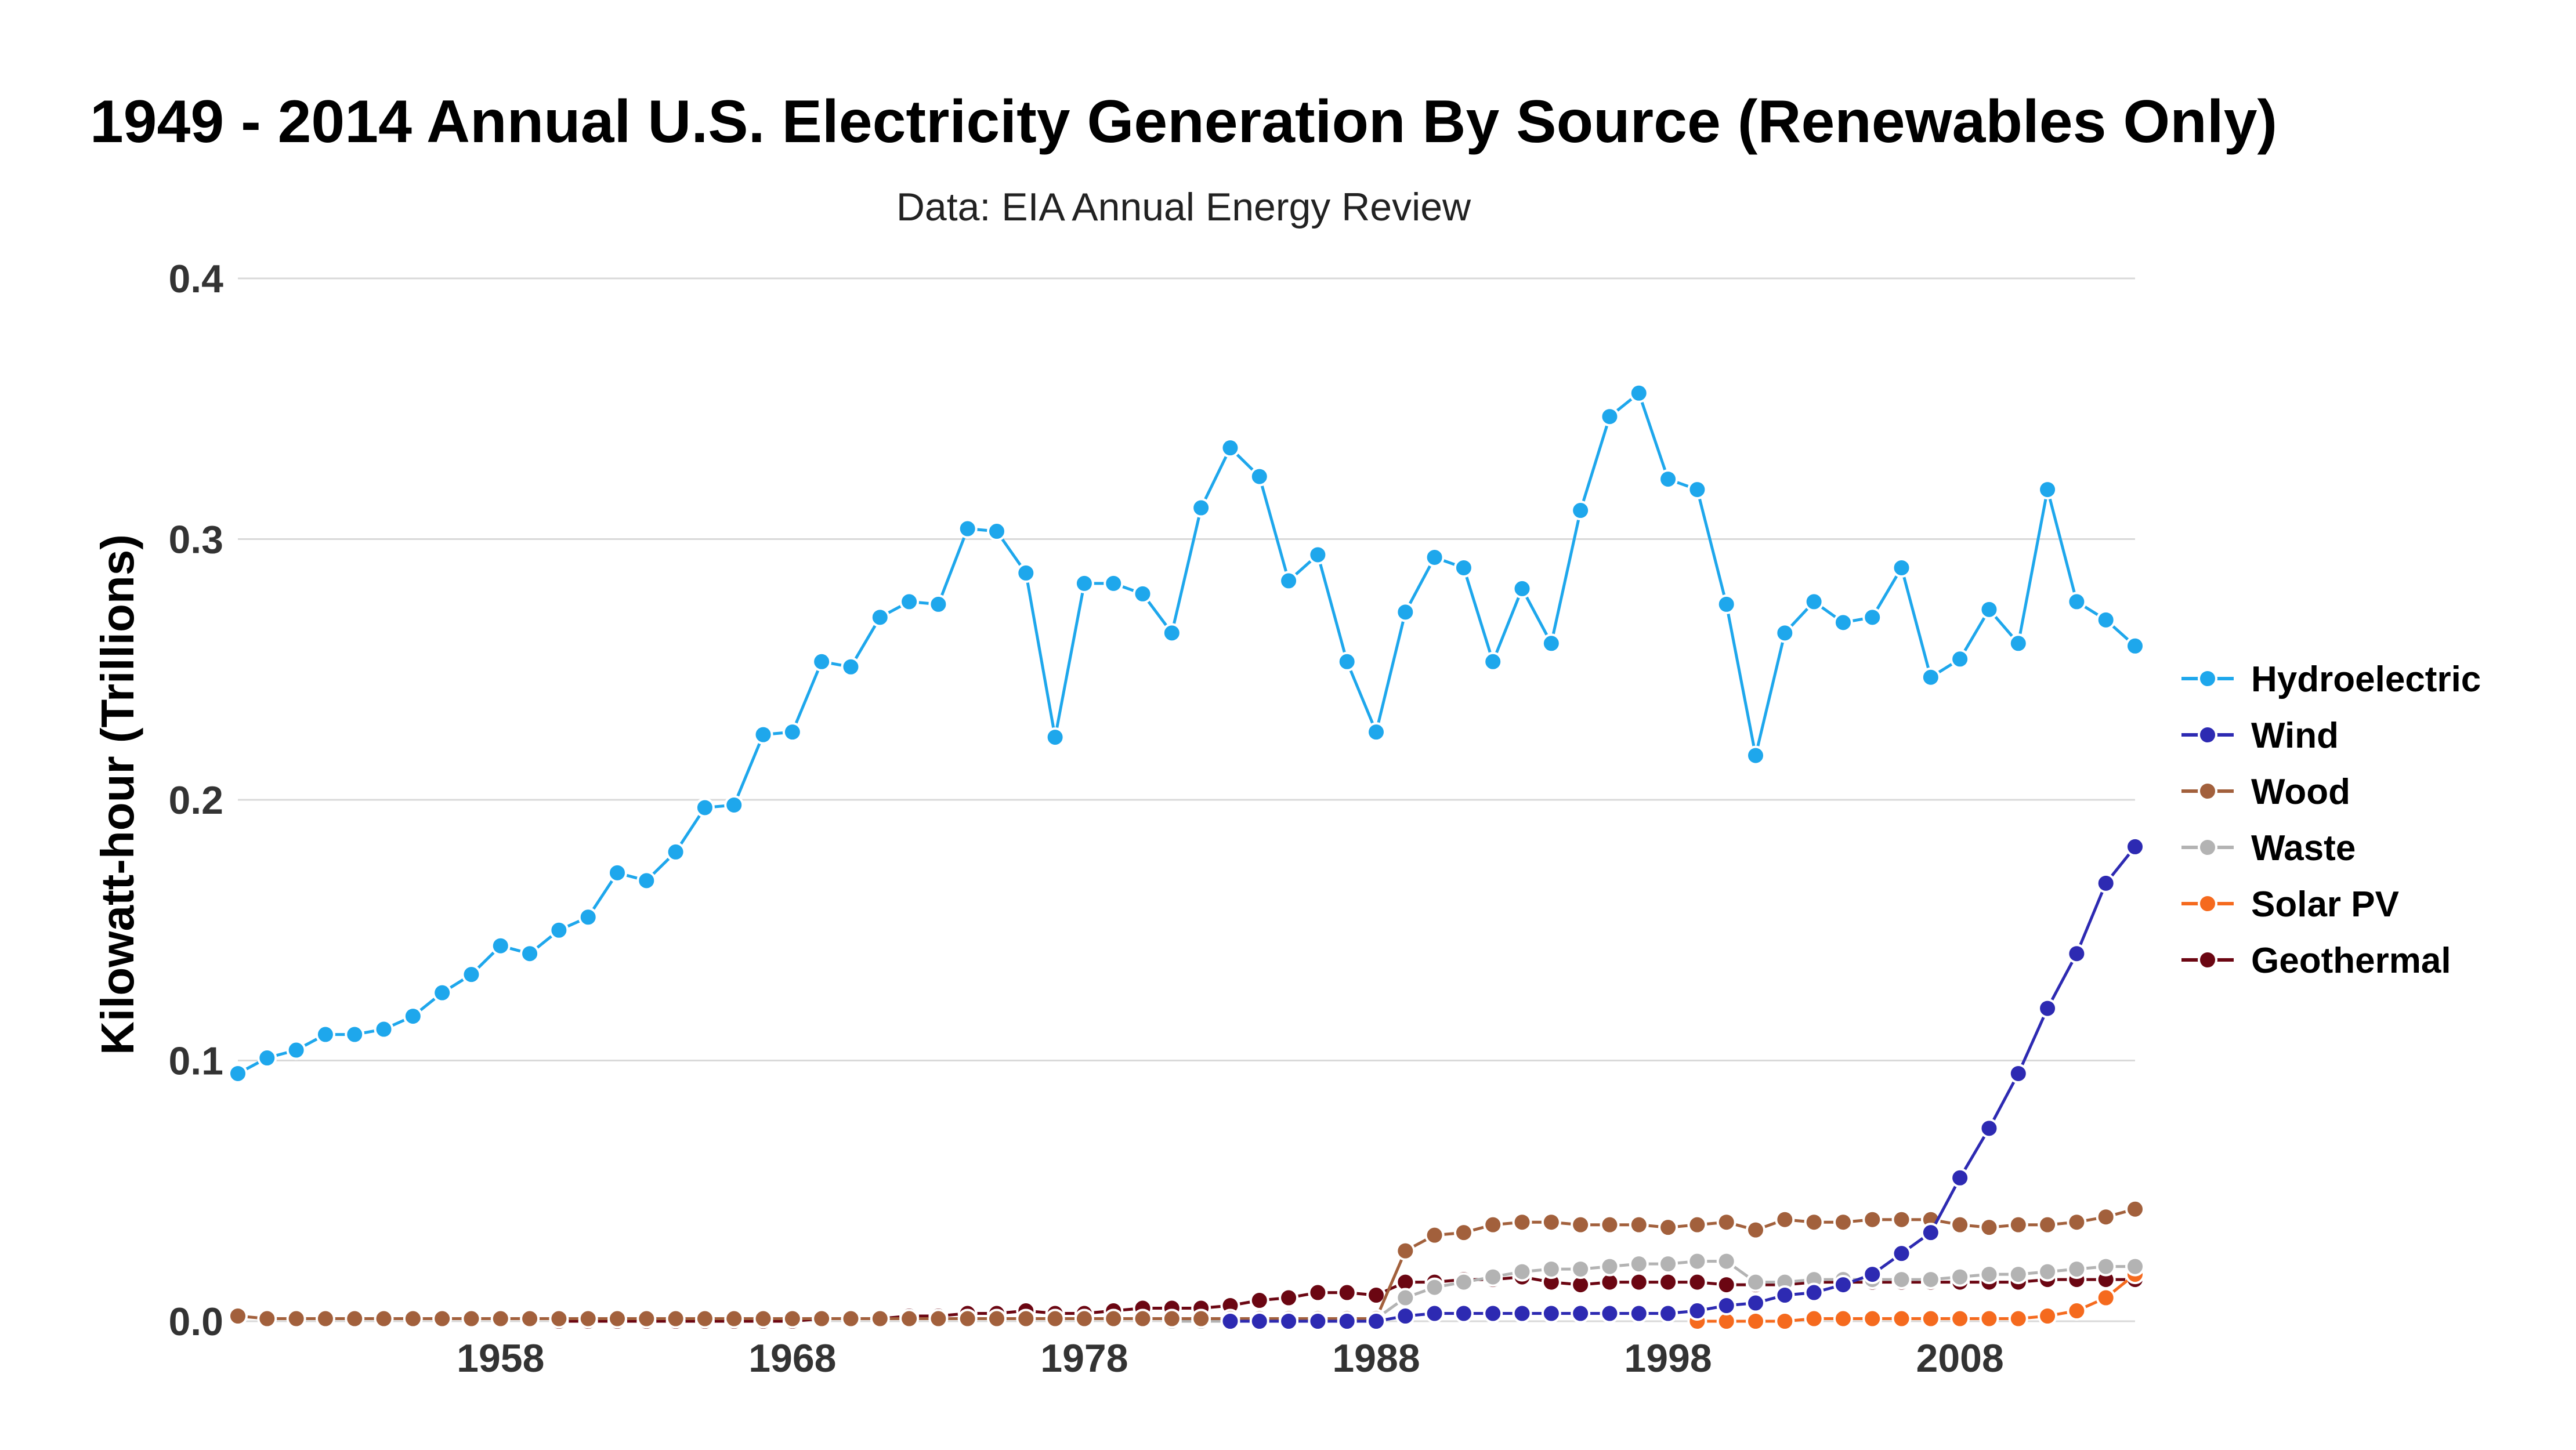 The height and width of the screenshot is (1450, 2576). What do you see at coordinates (2260, 736) in the screenshot?
I see `legend-item: Wind` at bounding box center [2260, 736].